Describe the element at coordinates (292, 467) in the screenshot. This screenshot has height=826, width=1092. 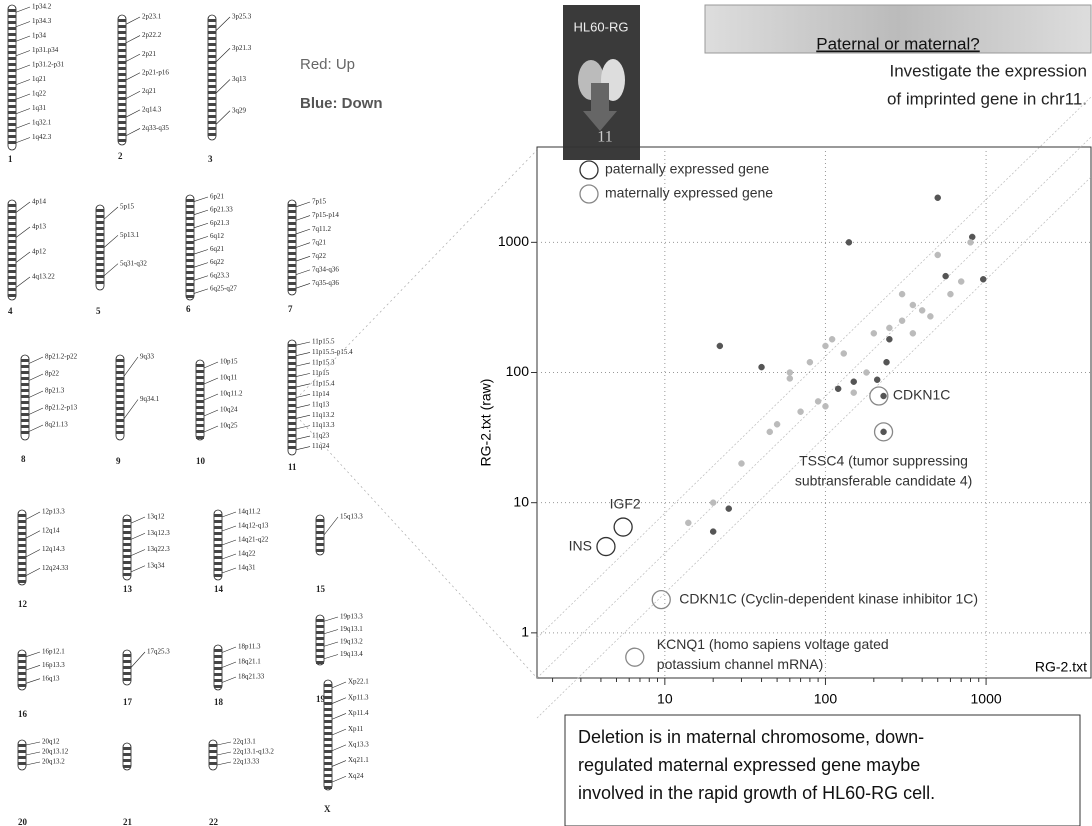
I see `chromosome-number: 11` at that location.